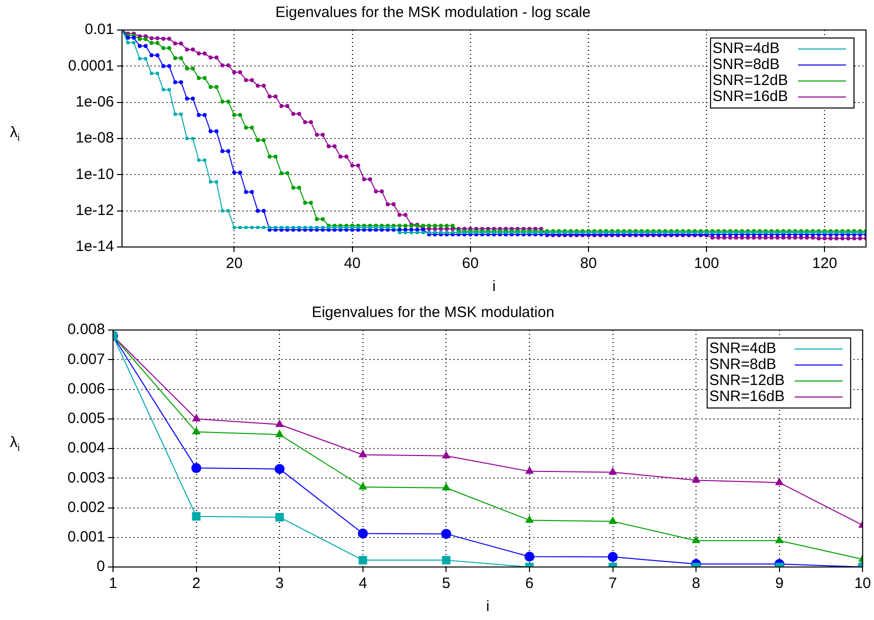 The image size is (874, 620). Describe the element at coordinates (100, 567) in the screenshot. I see `y-tick-label: 0` at that location.